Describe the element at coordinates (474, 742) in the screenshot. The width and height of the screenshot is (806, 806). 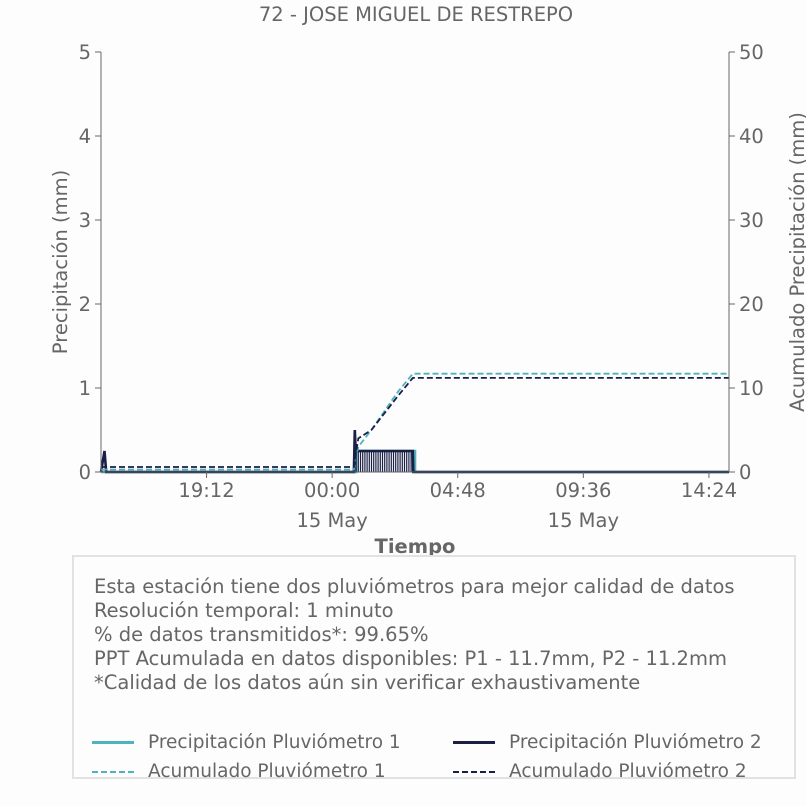
I see `legend-swatch-p2` at that location.